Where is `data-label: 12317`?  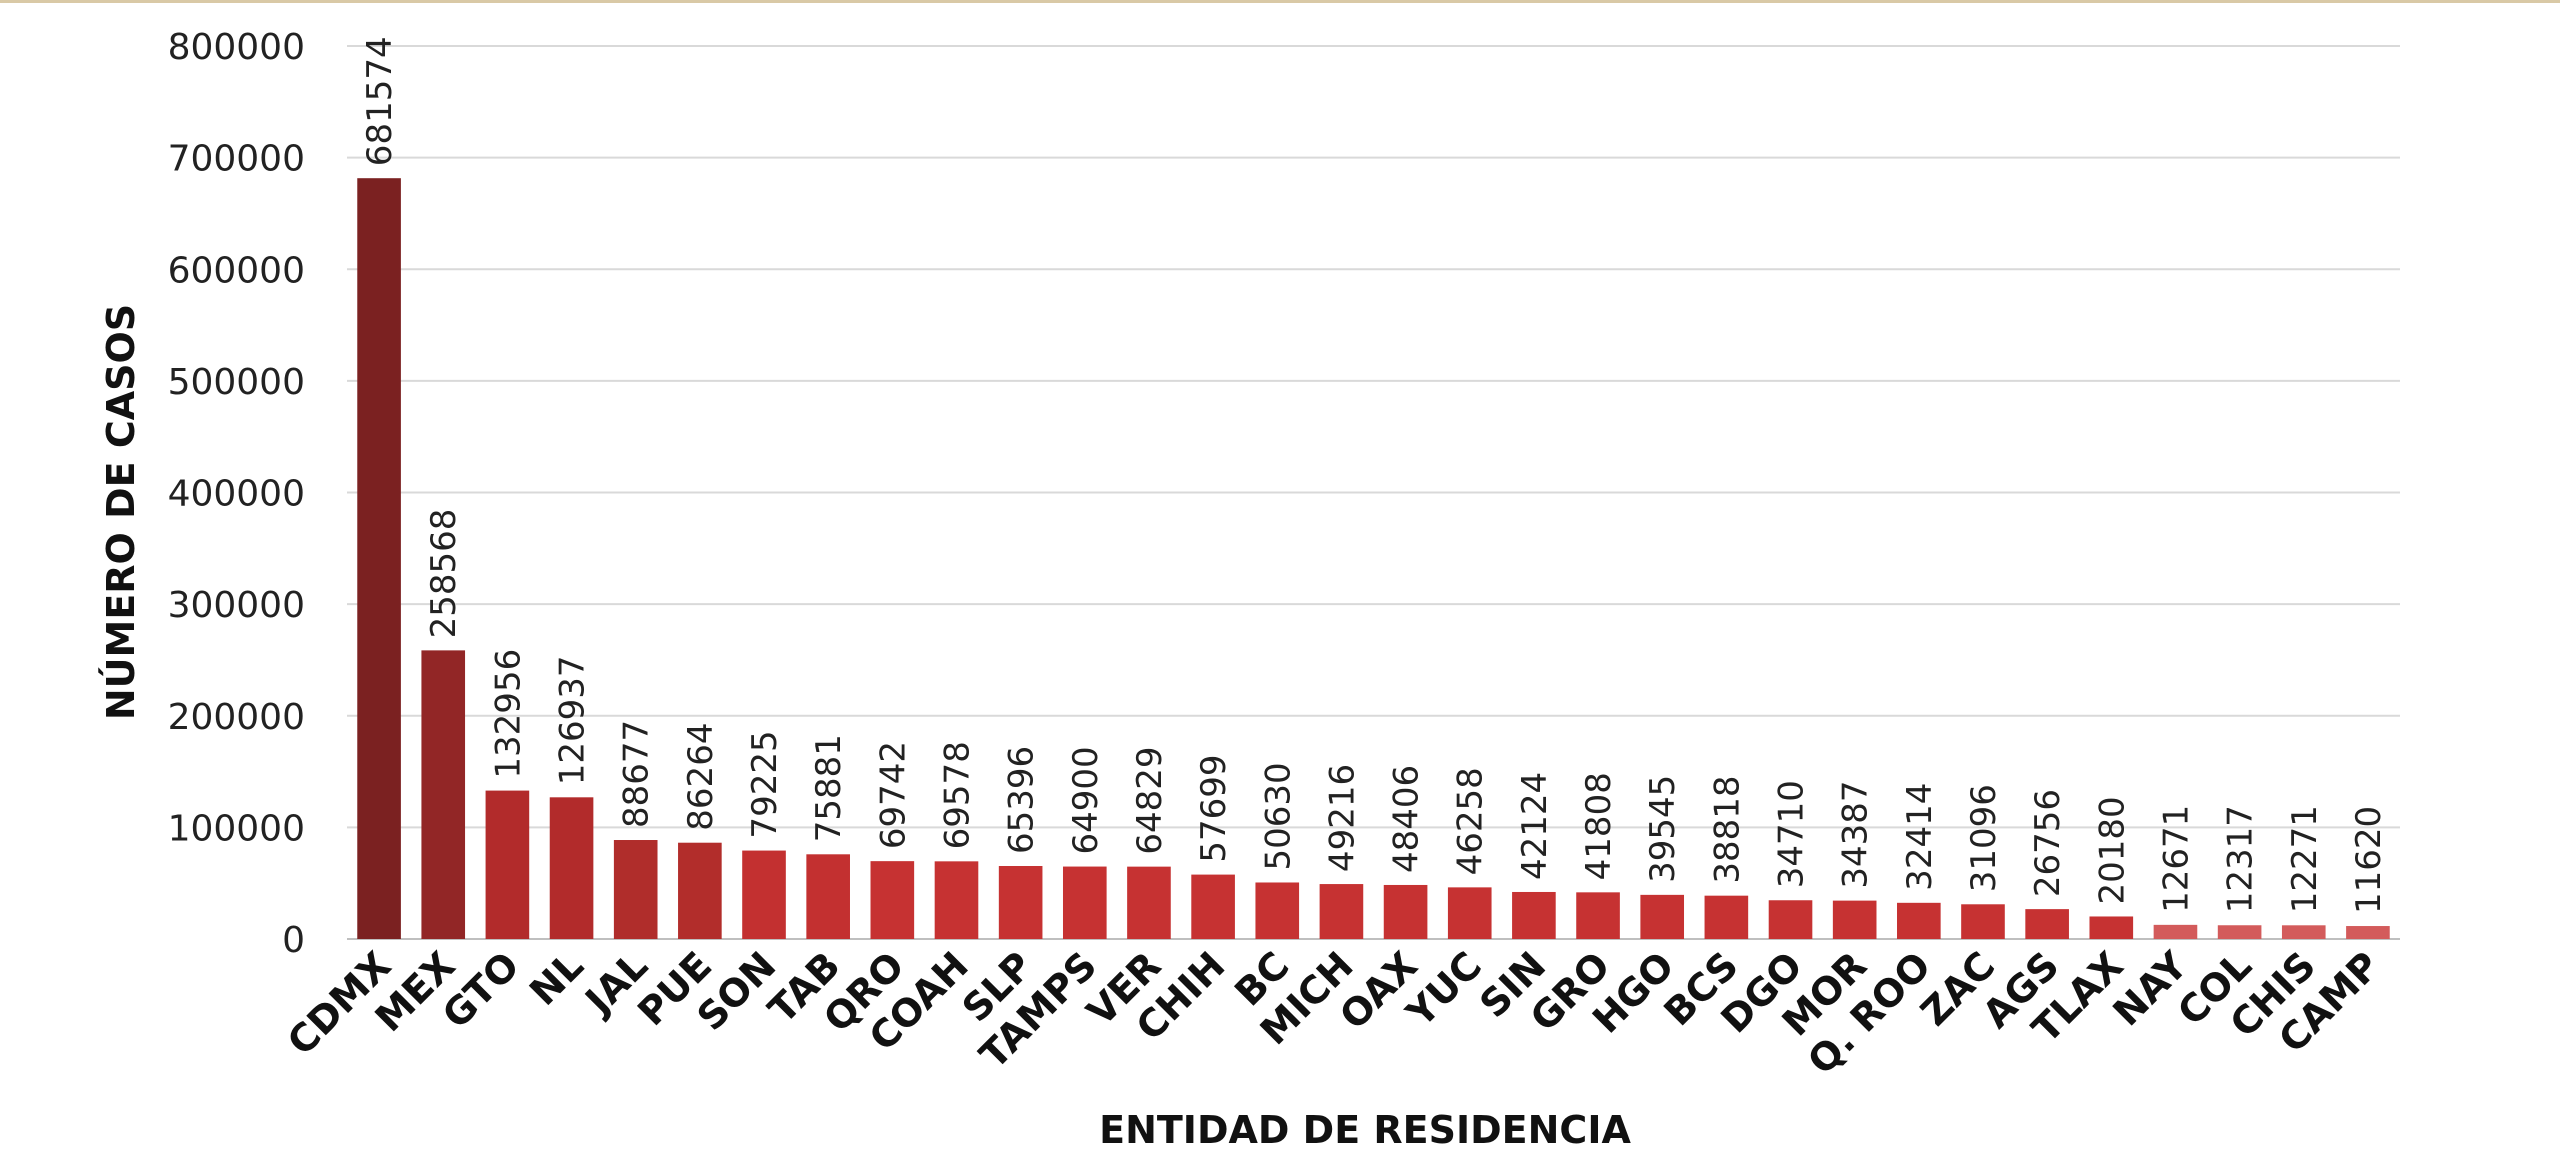 data-label: 12317 is located at coordinates (2241, 859).